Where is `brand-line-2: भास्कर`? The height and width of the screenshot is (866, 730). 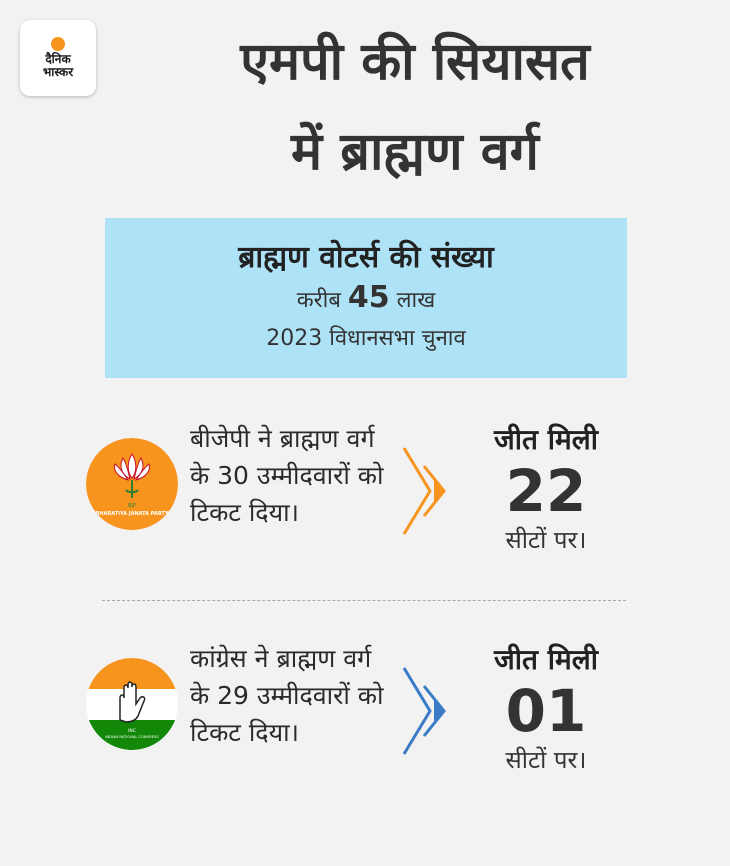
brand-line-2: भास्कर is located at coordinates (58, 72).